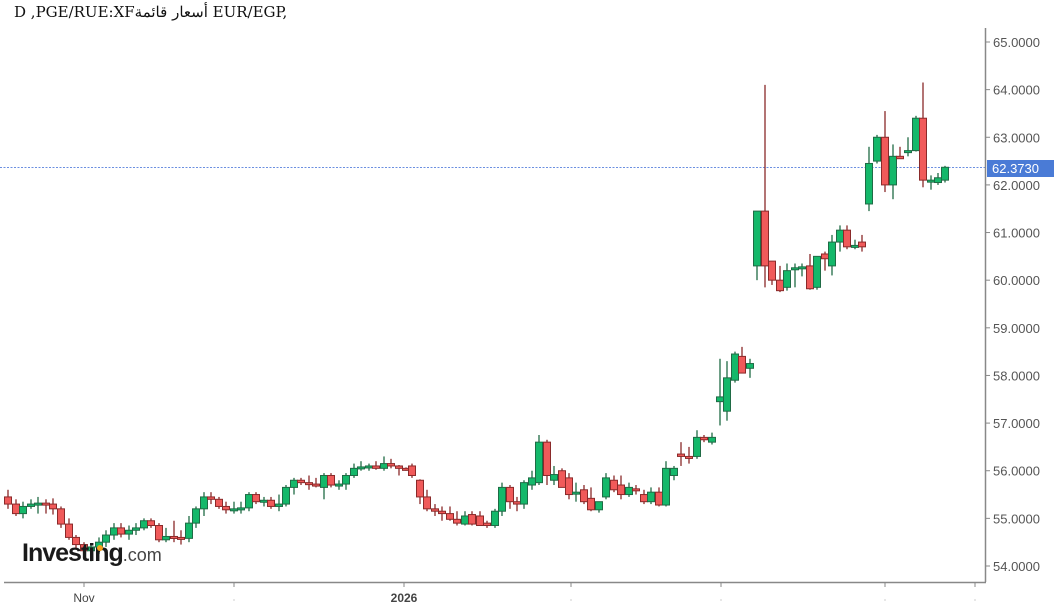 The image size is (1057, 612). I want to click on y-tick-label: 61.0000, so click(1016, 233).